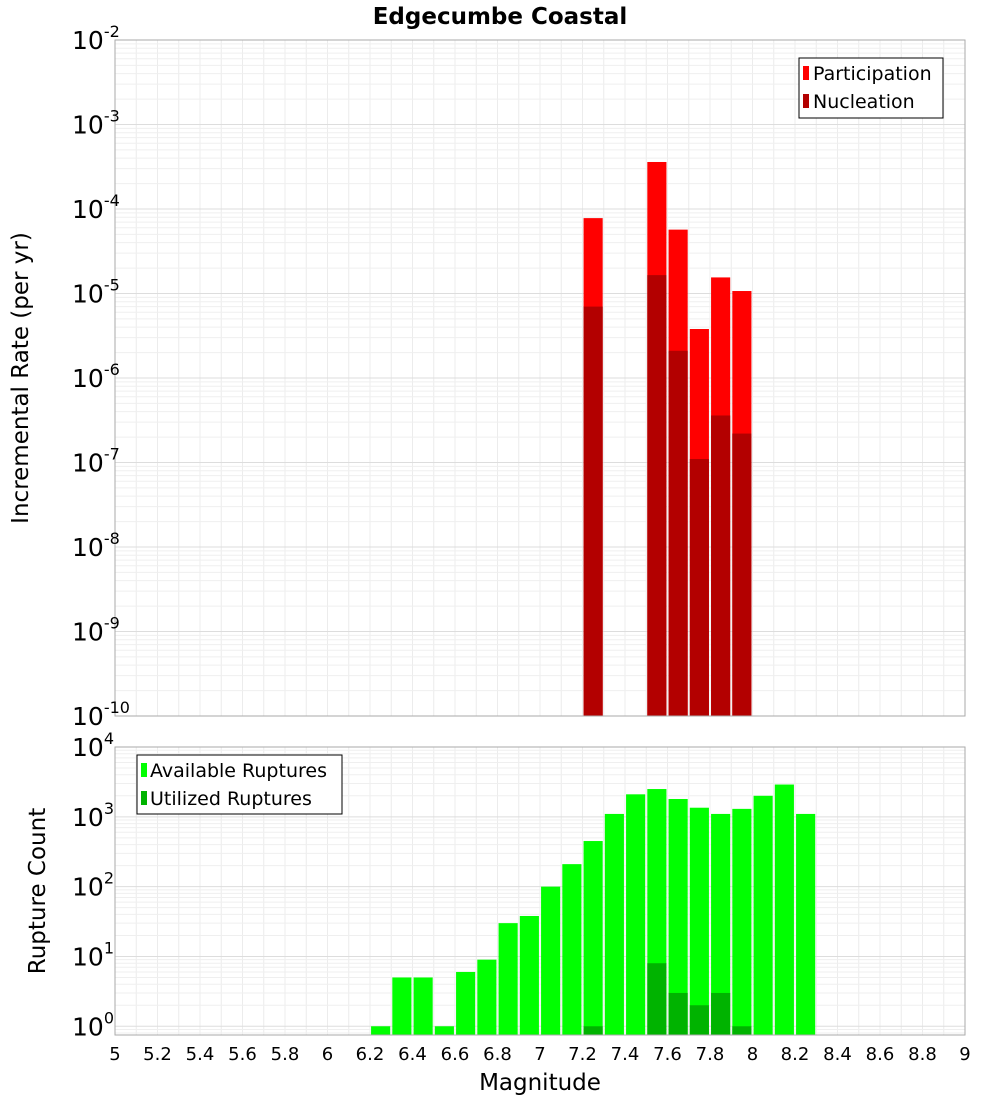  Describe the element at coordinates (144, 770) in the screenshot. I see `legend-available-swatch` at that location.